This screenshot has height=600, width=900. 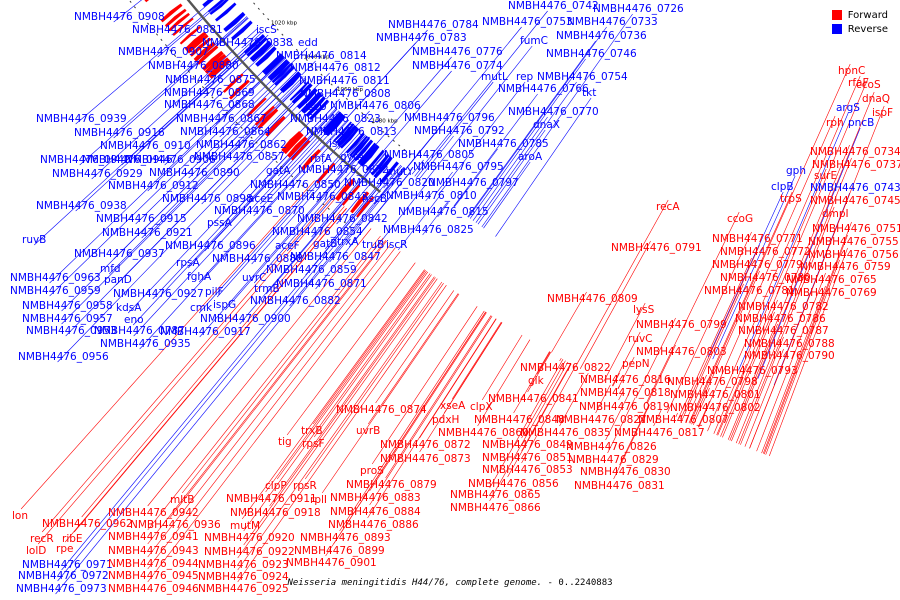 I want to click on forward-gene-label: dmpI, so click(x=835, y=214).